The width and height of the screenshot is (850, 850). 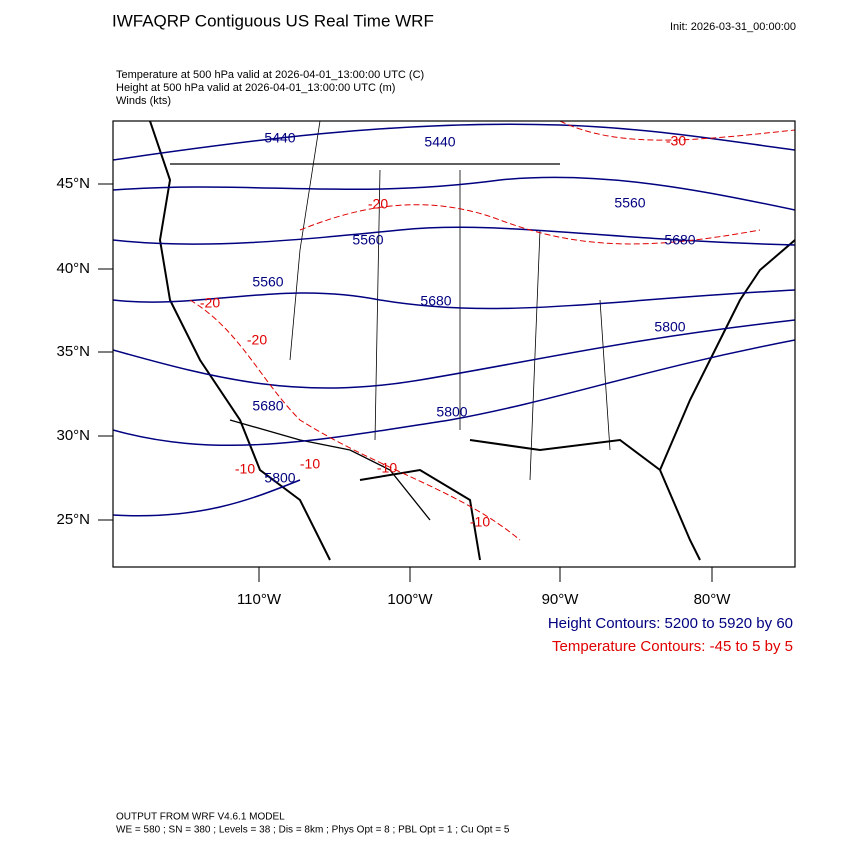 I want to click on lon-label: 100°W, so click(x=410, y=599).